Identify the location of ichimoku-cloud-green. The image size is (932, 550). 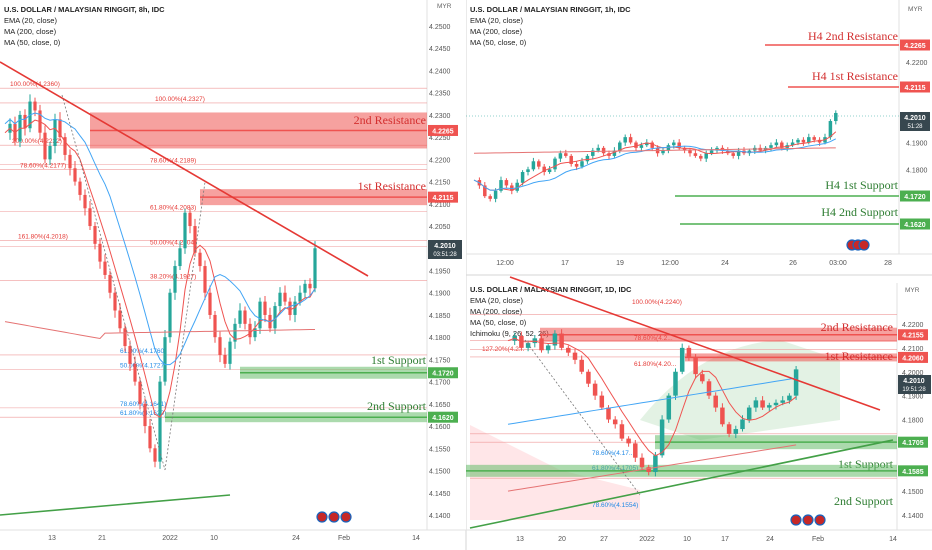
(740, 390).